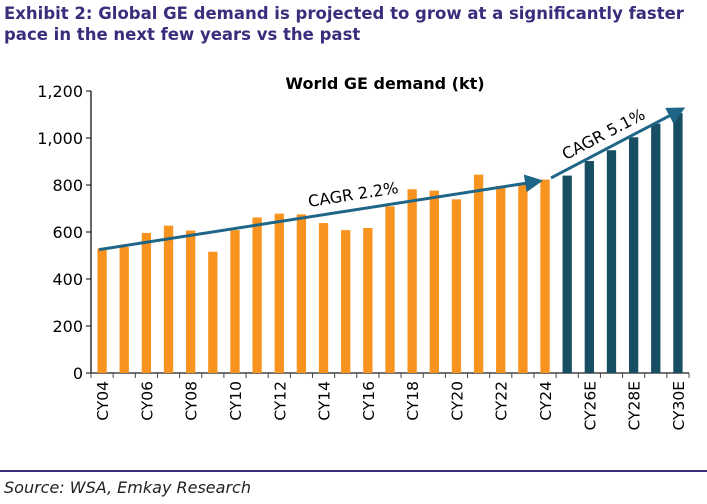 The height and width of the screenshot is (504, 707). What do you see at coordinates (78, 373) in the screenshot?
I see `y-tick-label: 0` at bounding box center [78, 373].